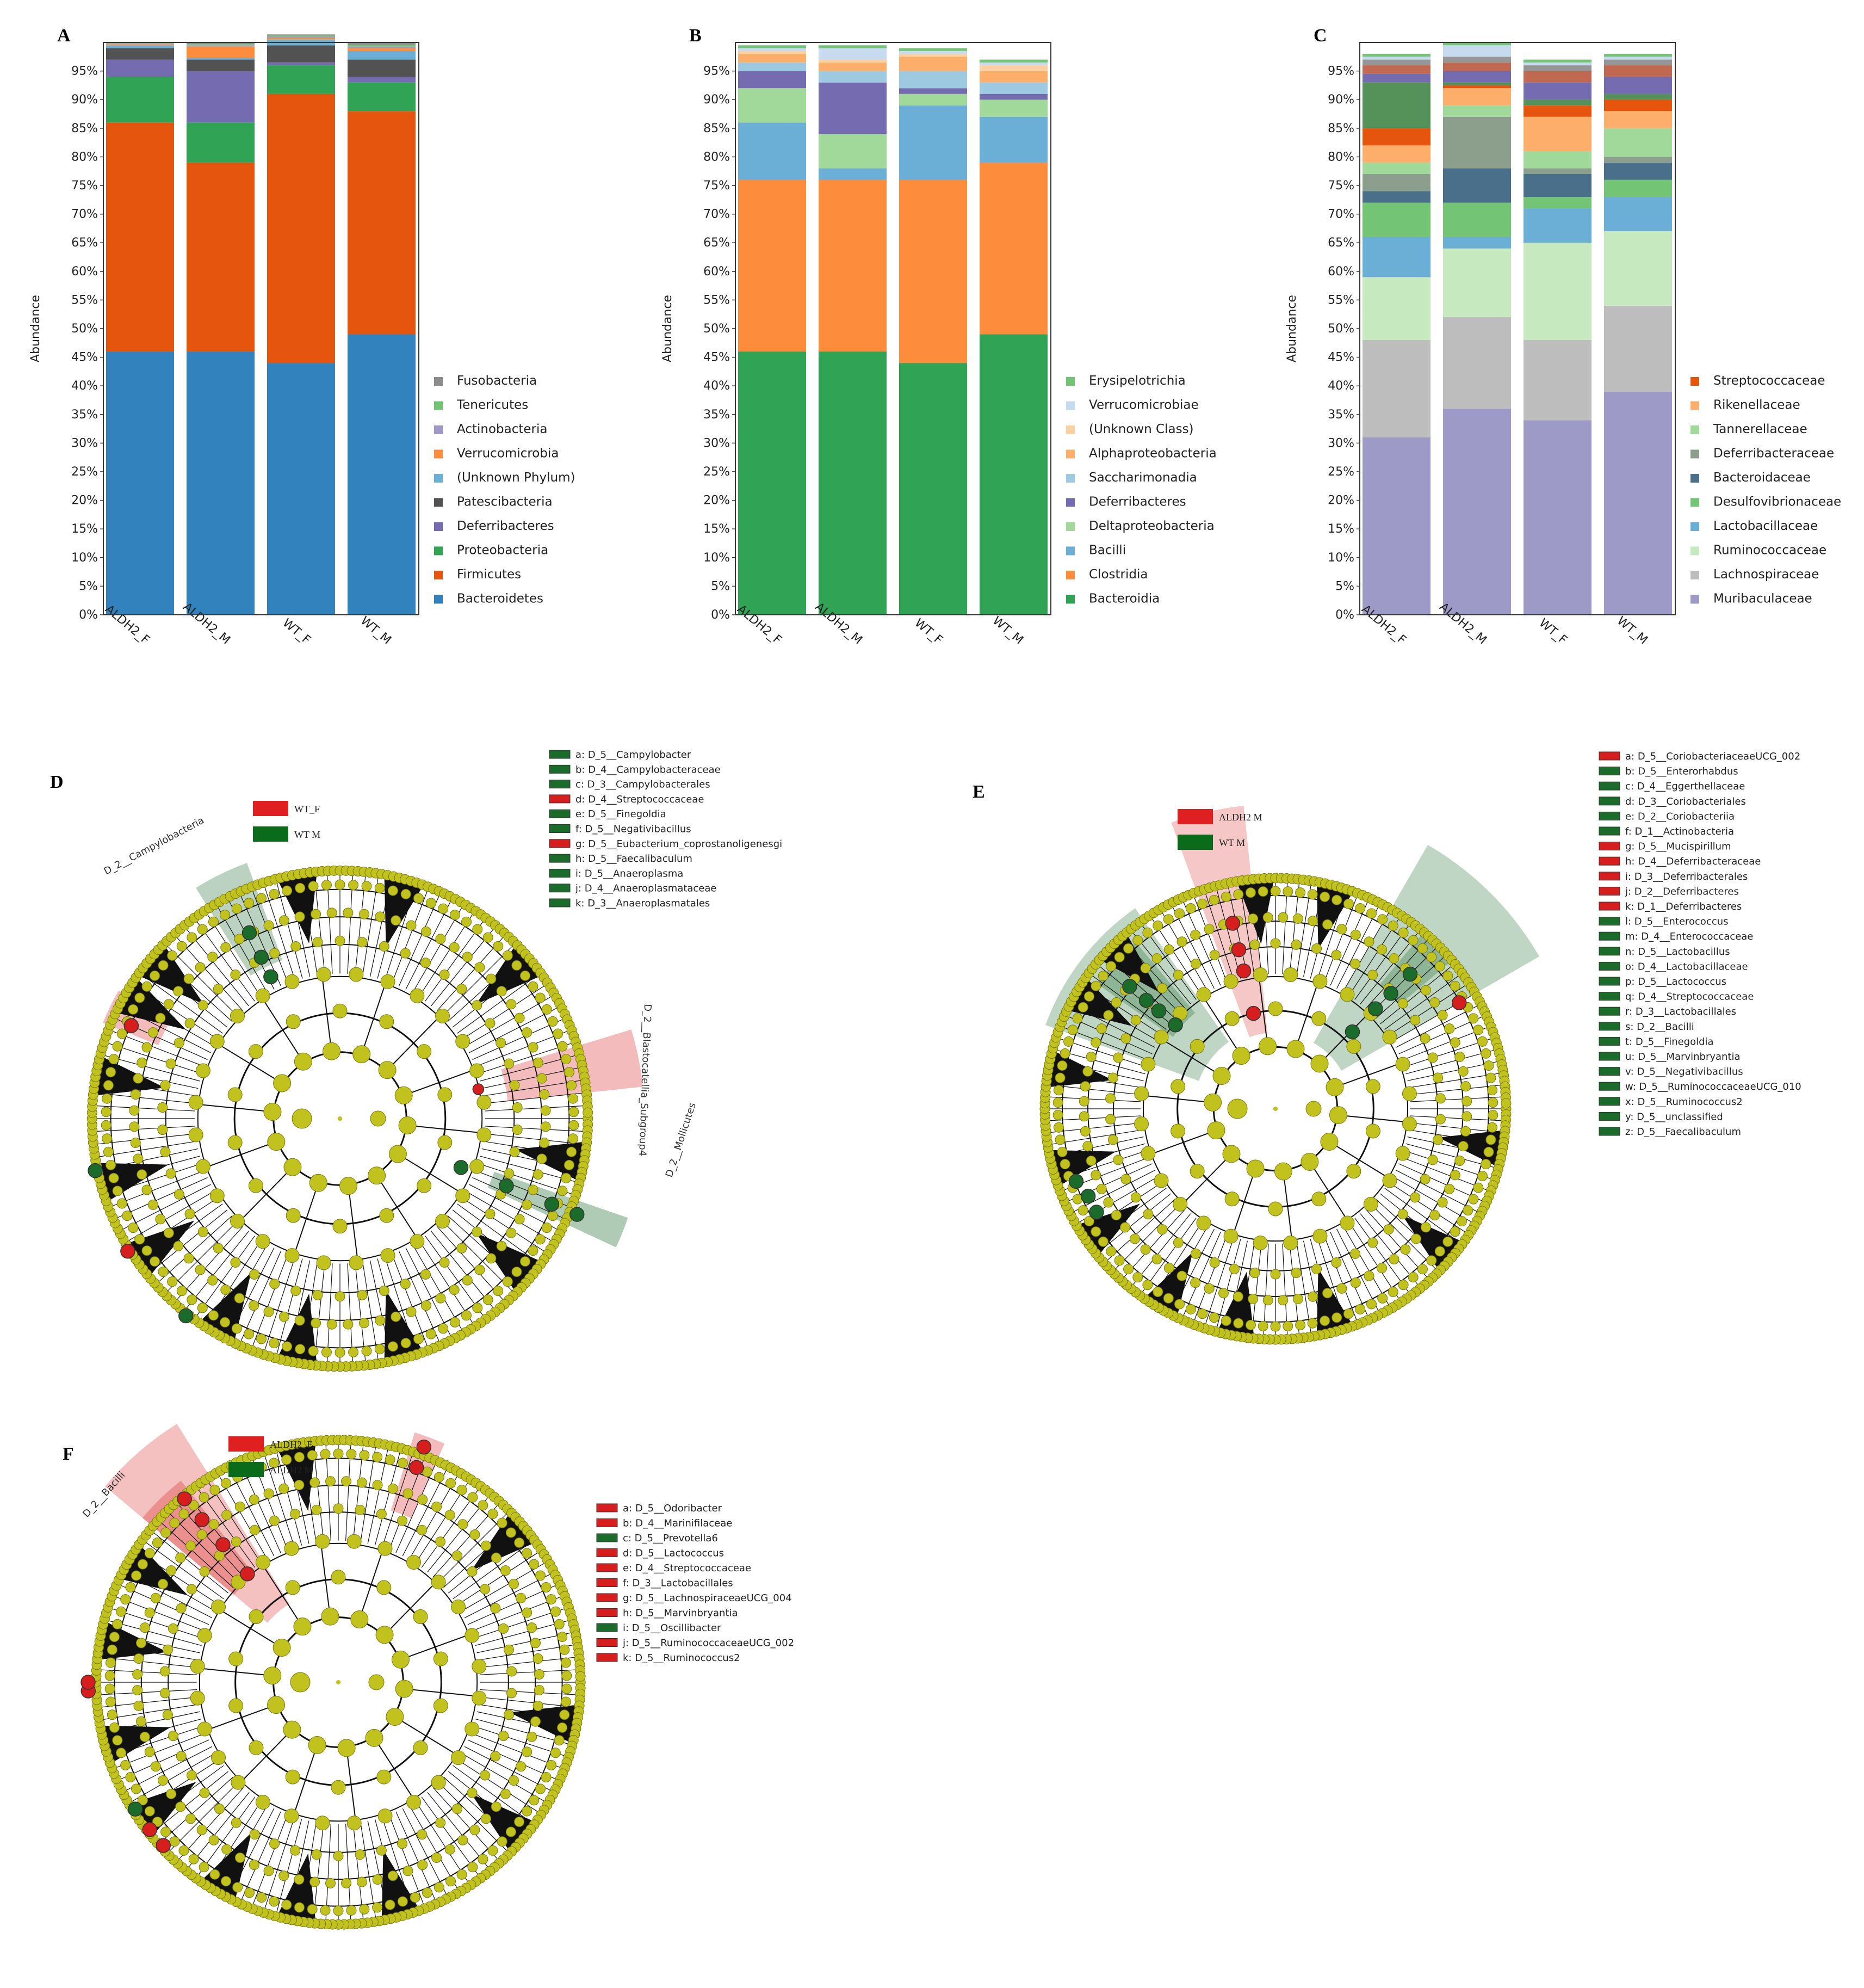  What do you see at coordinates (1760, 429) in the screenshot?
I see `legend-label: Tannerellaceae` at bounding box center [1760, 429].